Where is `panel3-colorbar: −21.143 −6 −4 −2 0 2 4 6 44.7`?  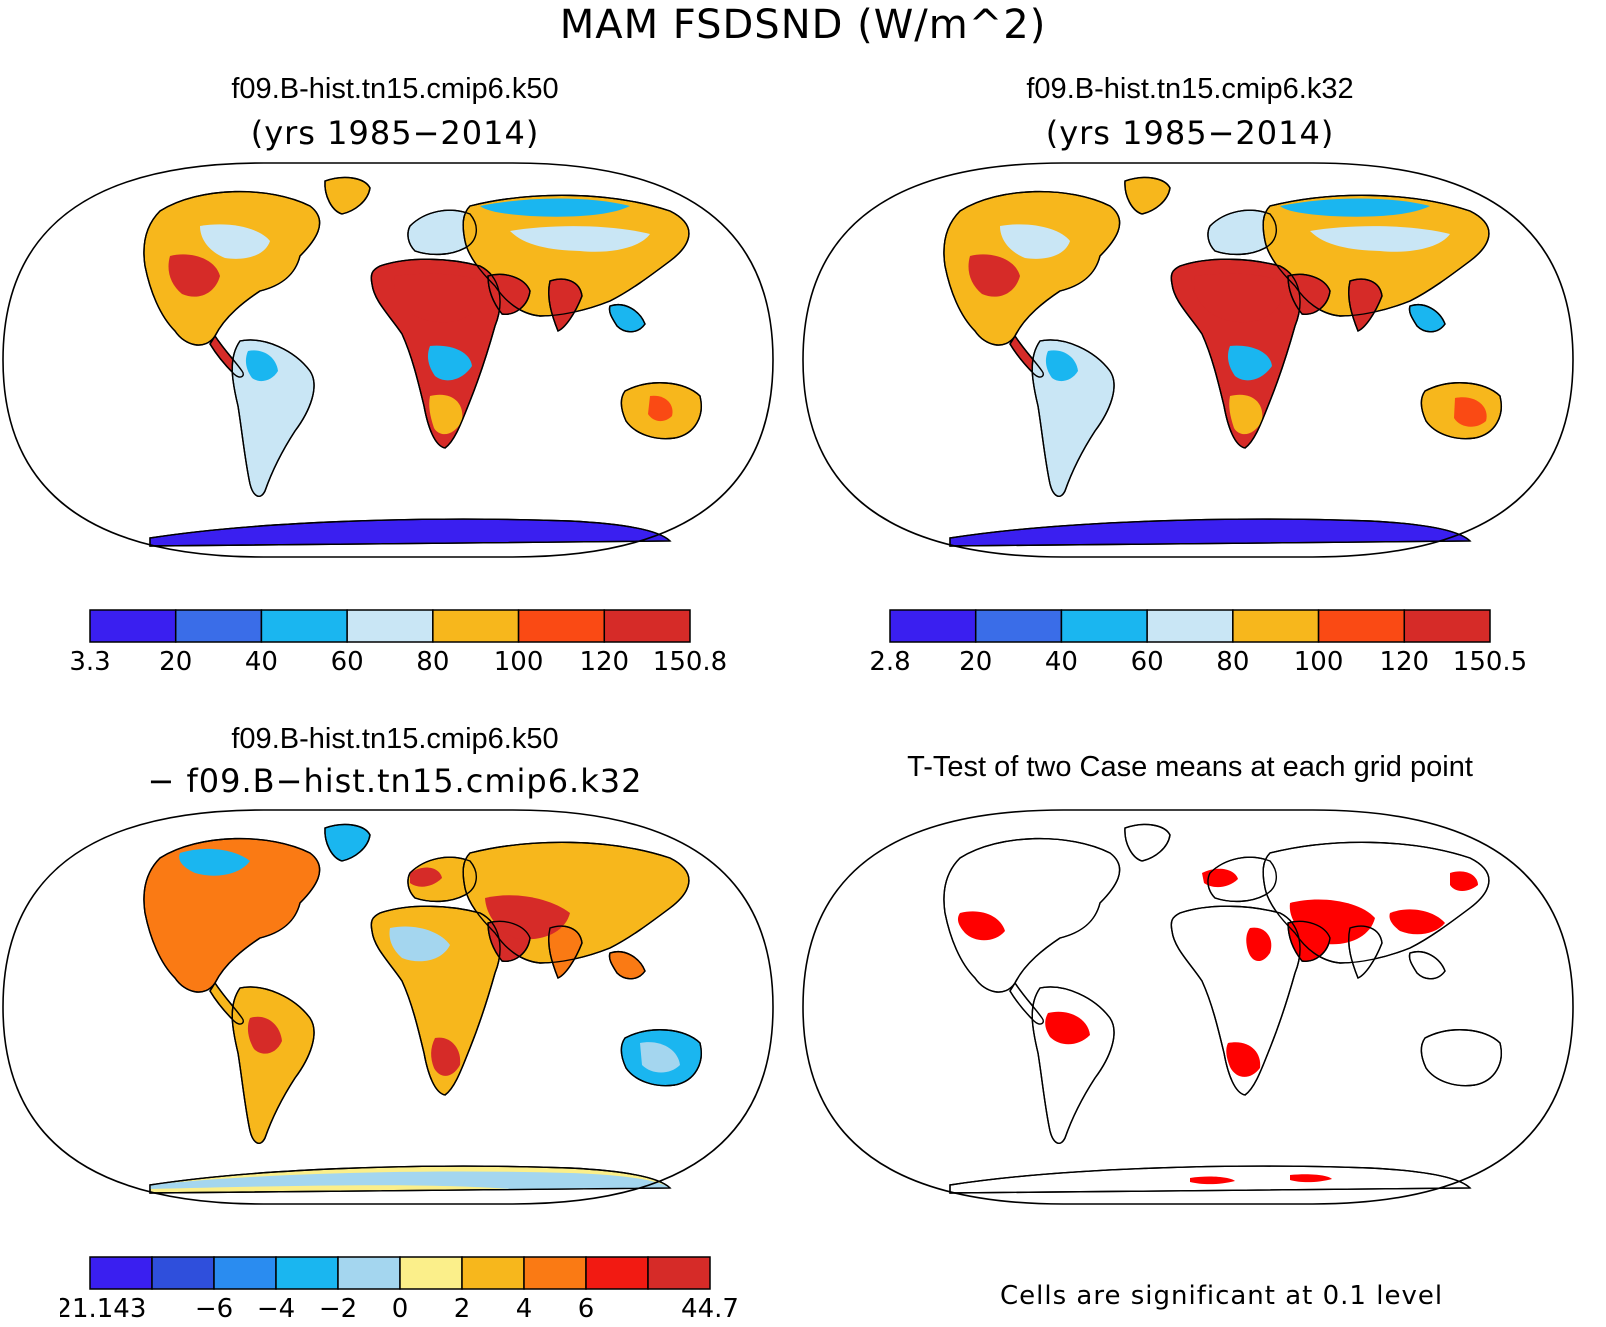
panel3-colorbar: −21.143 −6 −4 −2 0 2 4 6 44.7 is located at coordinates (399, 1290).